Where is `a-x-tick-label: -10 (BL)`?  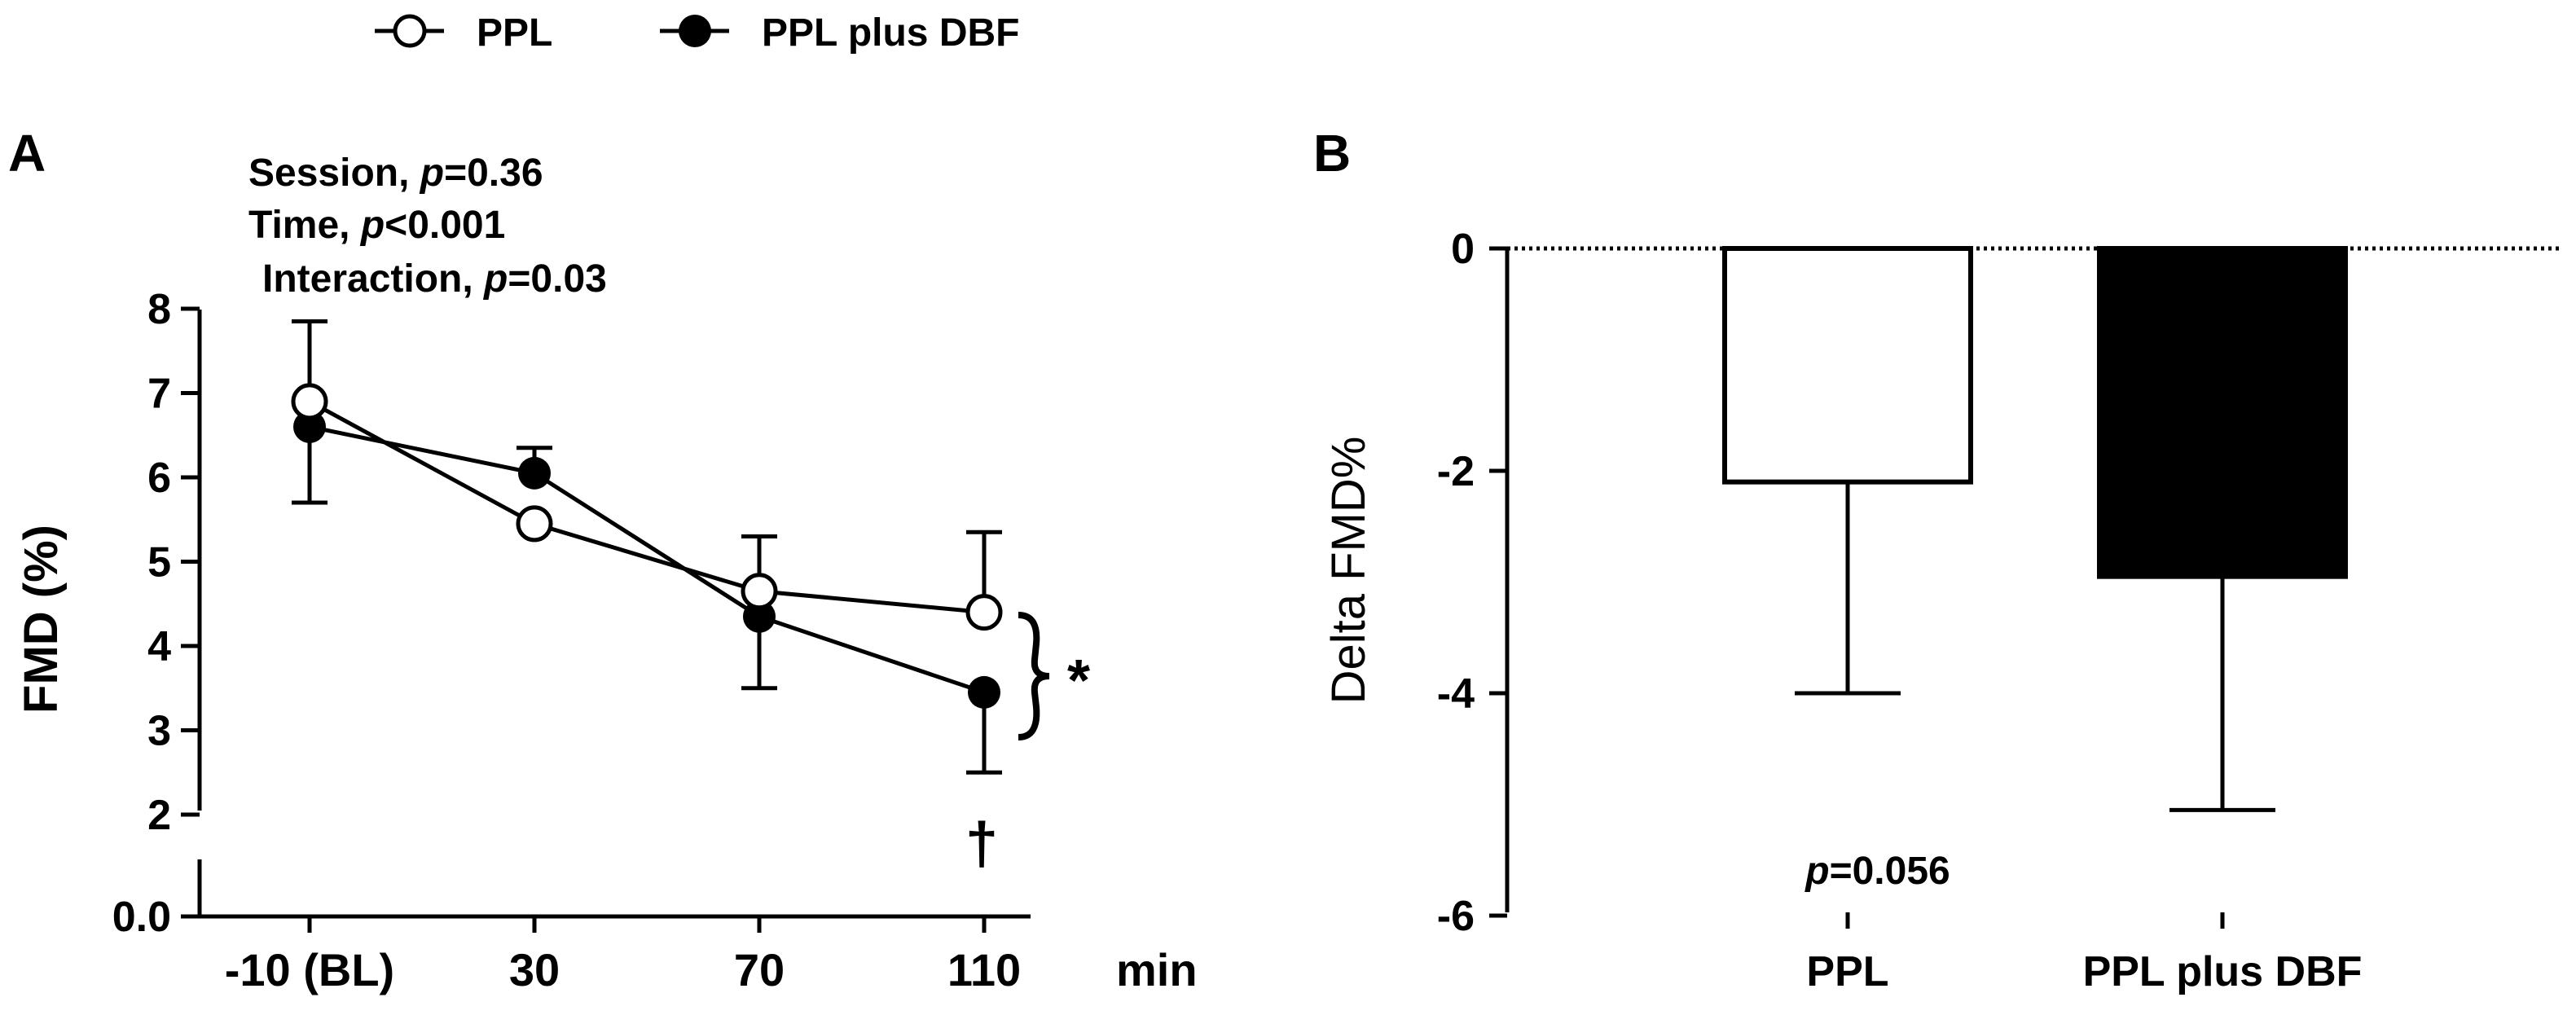 a-x-tick-label: -10 (BL) is located at coordinates (309, 969).